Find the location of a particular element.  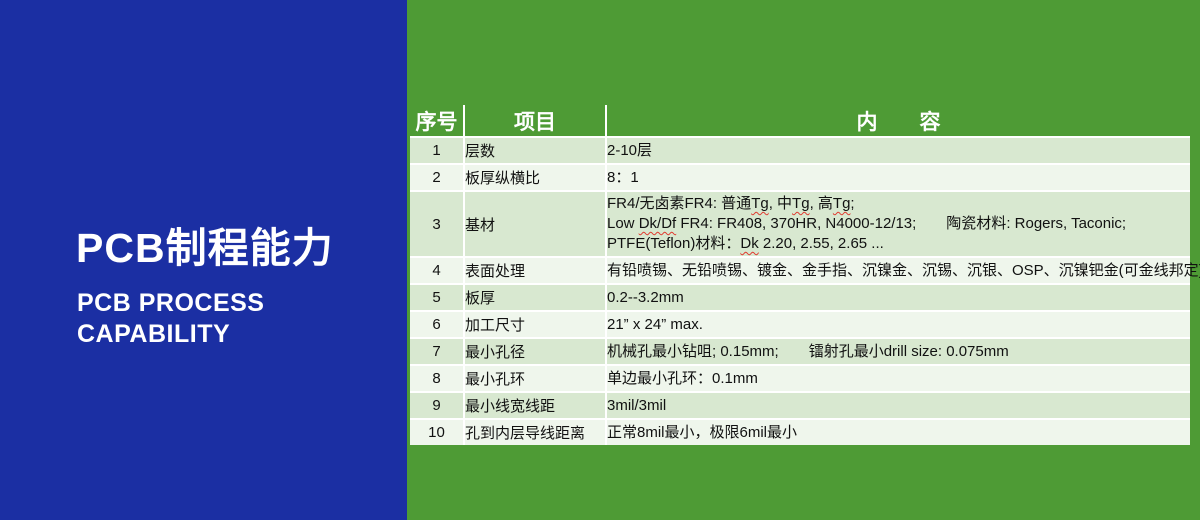

row-content-cell: 2-10层 is located at coordinates (897, 150).